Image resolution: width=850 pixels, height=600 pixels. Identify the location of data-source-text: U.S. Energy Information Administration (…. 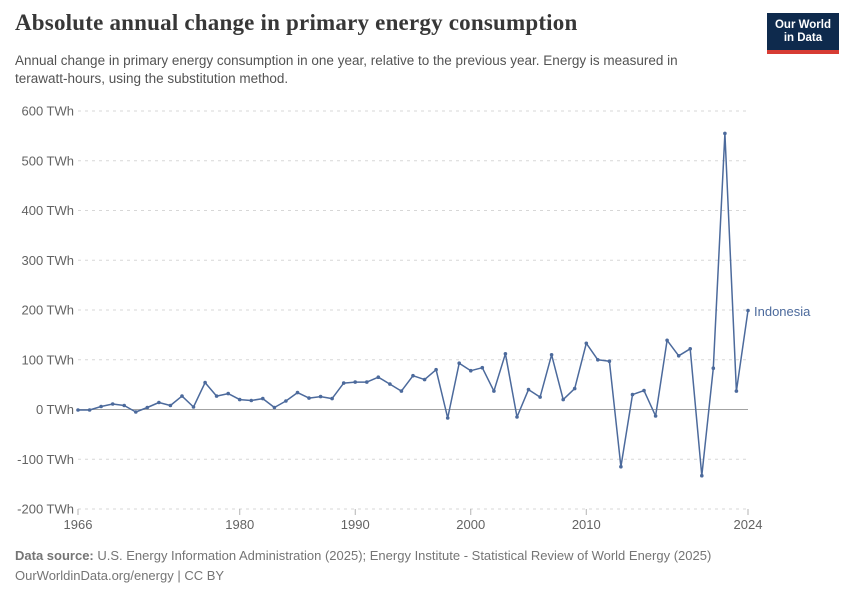
(402, 555).